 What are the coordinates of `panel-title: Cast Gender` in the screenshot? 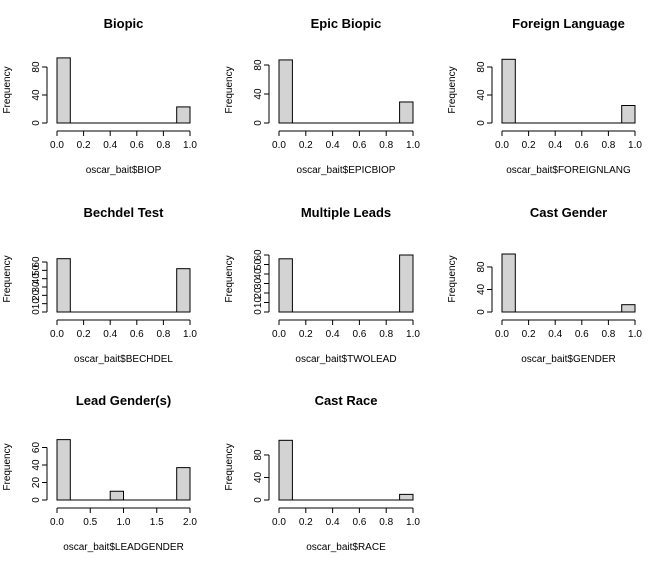 It's located at (568, 212).